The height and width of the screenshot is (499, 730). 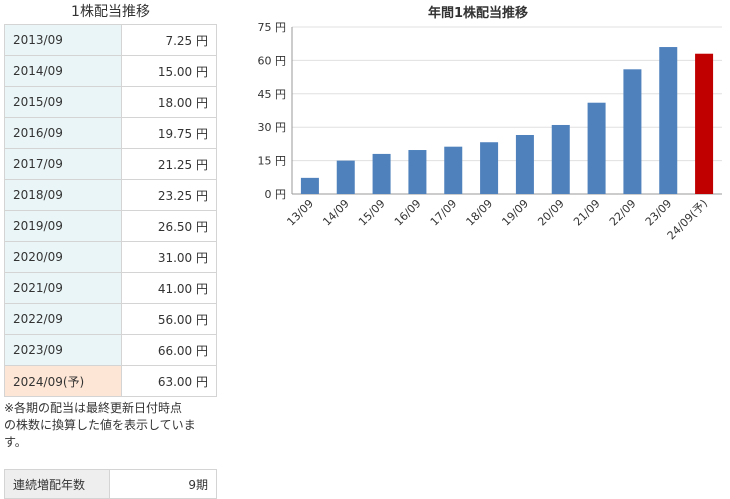 I want to click on note-line-2: の株数に換算した値を表示しています。, so click(x=100, y=433).